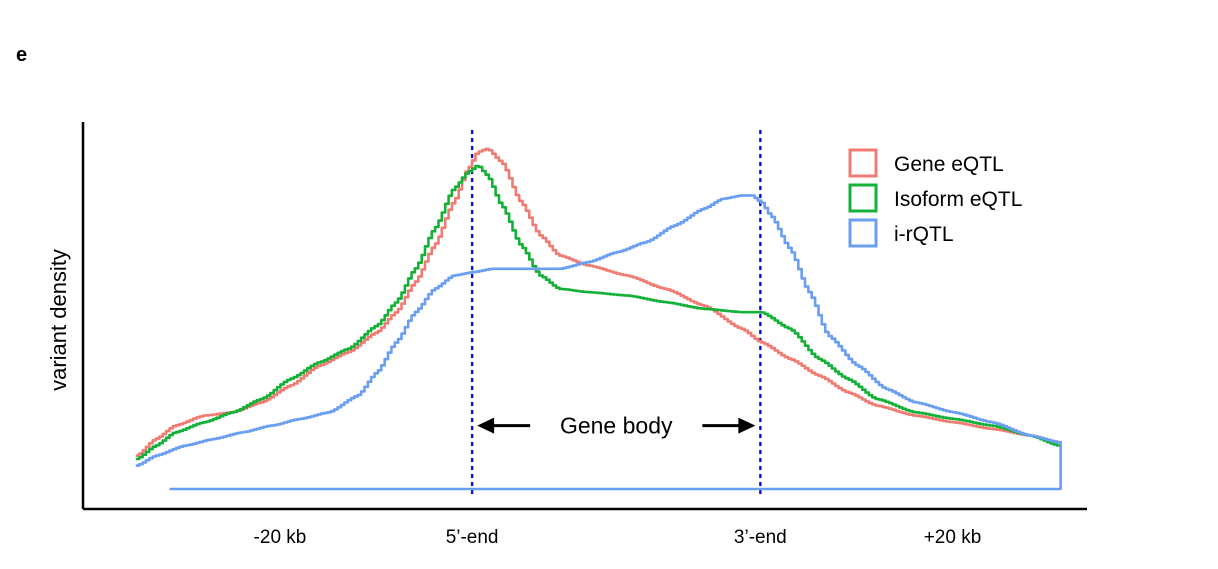  I want to click on gene-body-label: Gene body, so click(616, 426).